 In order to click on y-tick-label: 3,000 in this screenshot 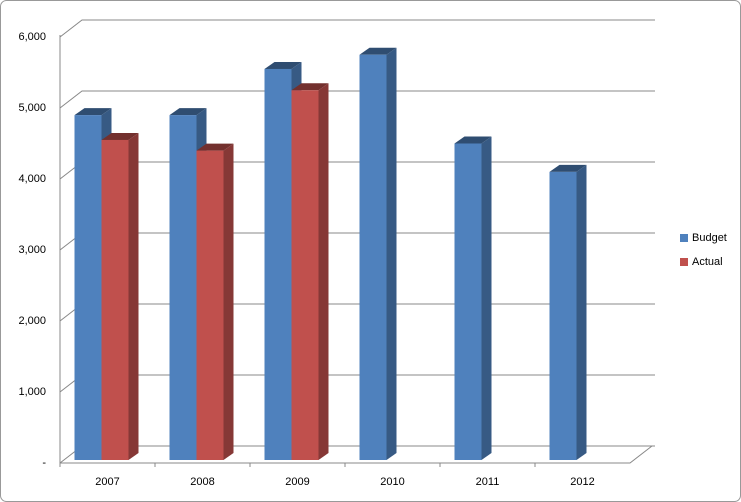, I will do `click(32, 250)`.